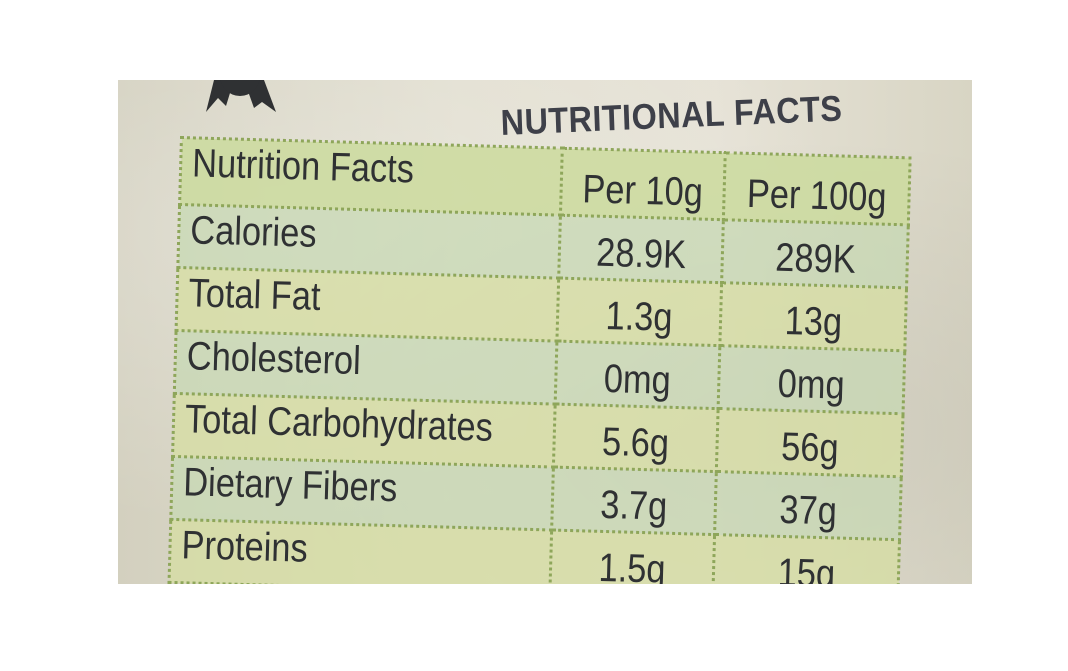 The image size is (1068, 671). I want to click on per-100g-cell: 15g, so click(806, 559).